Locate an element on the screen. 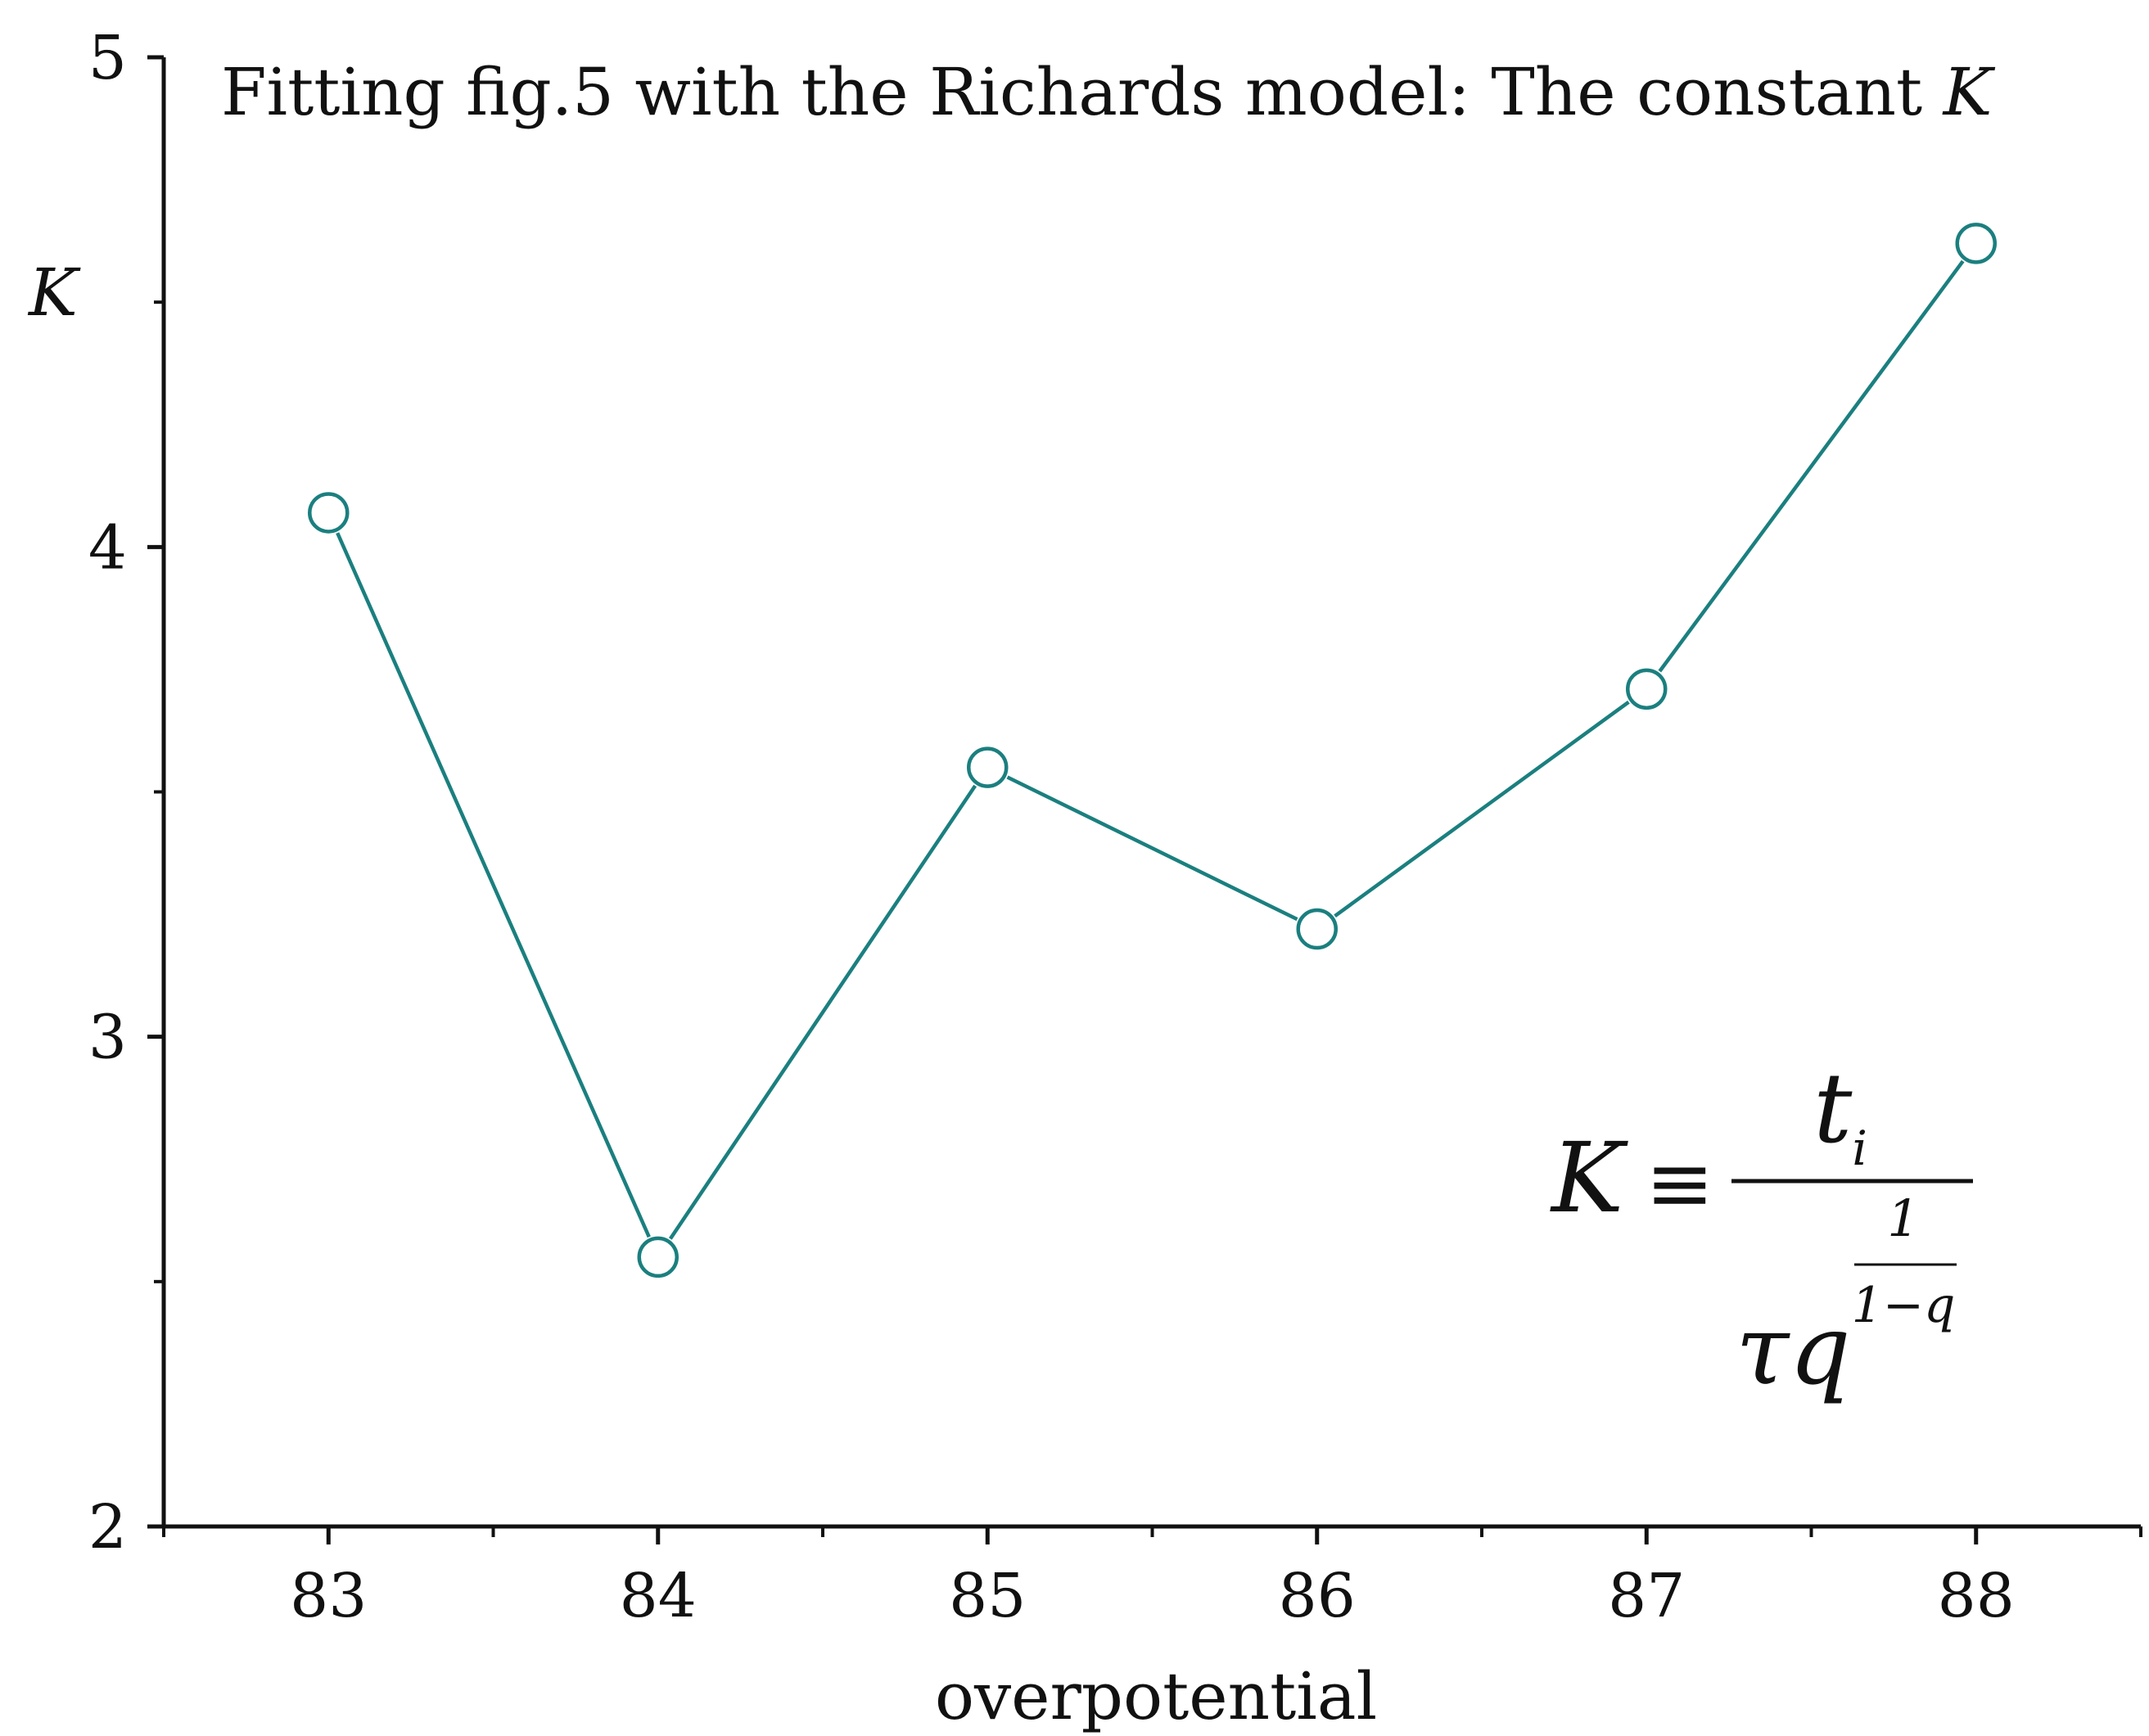  formula-annotation: K ≡ ti τq 1 1−q is located at coordinates (1761, 1229).